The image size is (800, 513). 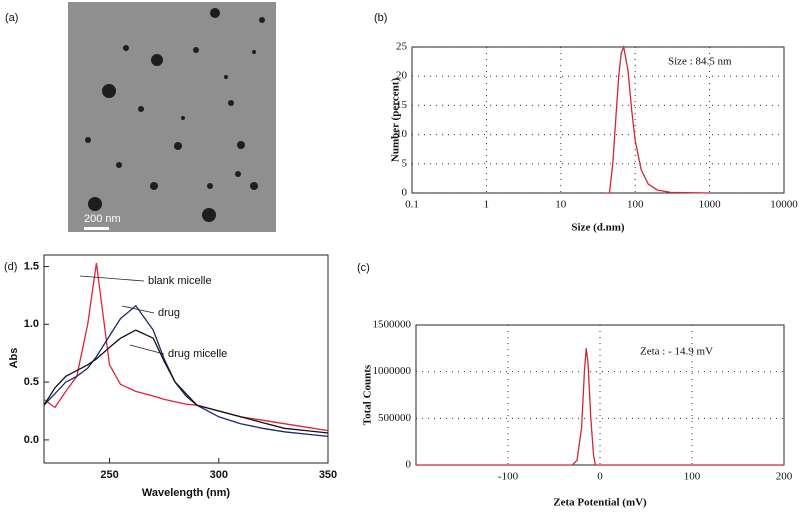 What do you see at coordinates (363, 268) in the screenshot?
I see `panel-label: (c)` at bounding box center [363, 268].